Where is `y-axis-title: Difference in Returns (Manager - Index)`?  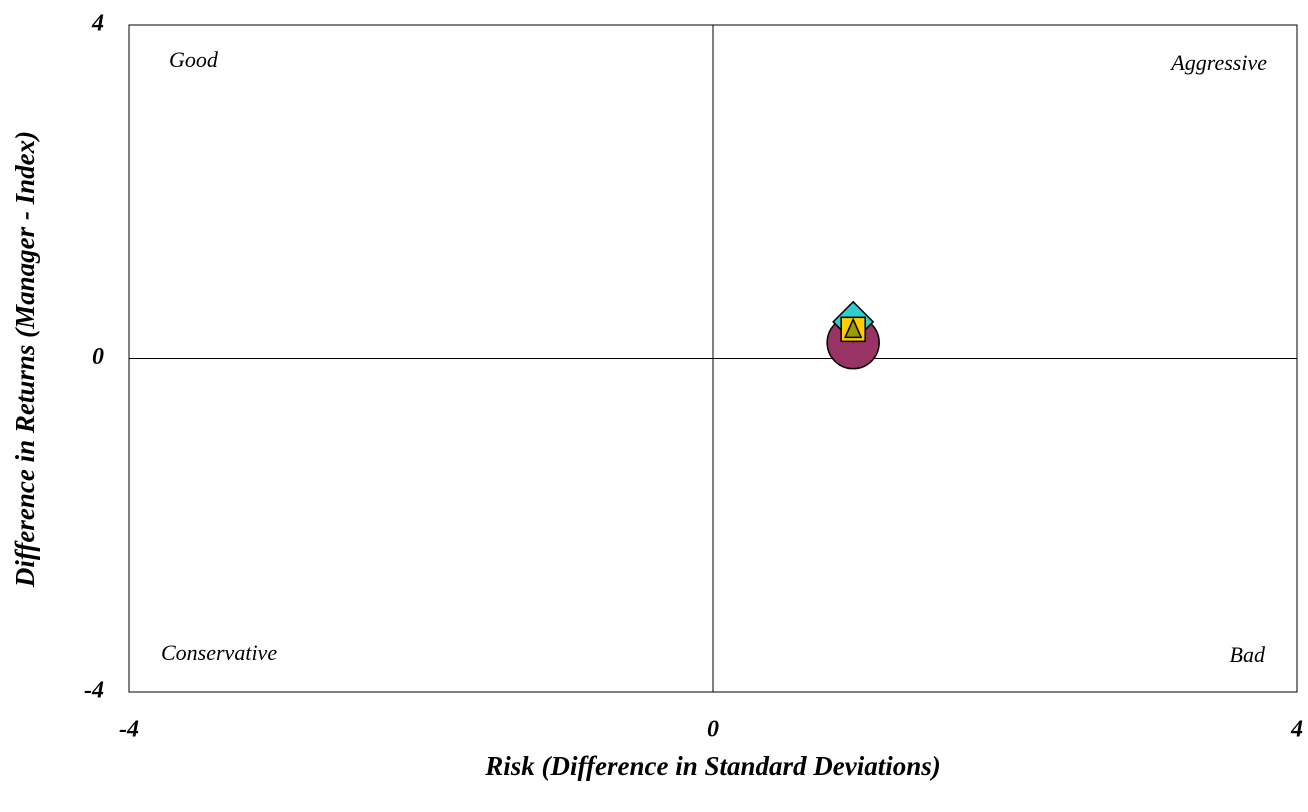 y-axis-title: Difference in Returns (Manager - Index) is located at coordinates (25, 359).